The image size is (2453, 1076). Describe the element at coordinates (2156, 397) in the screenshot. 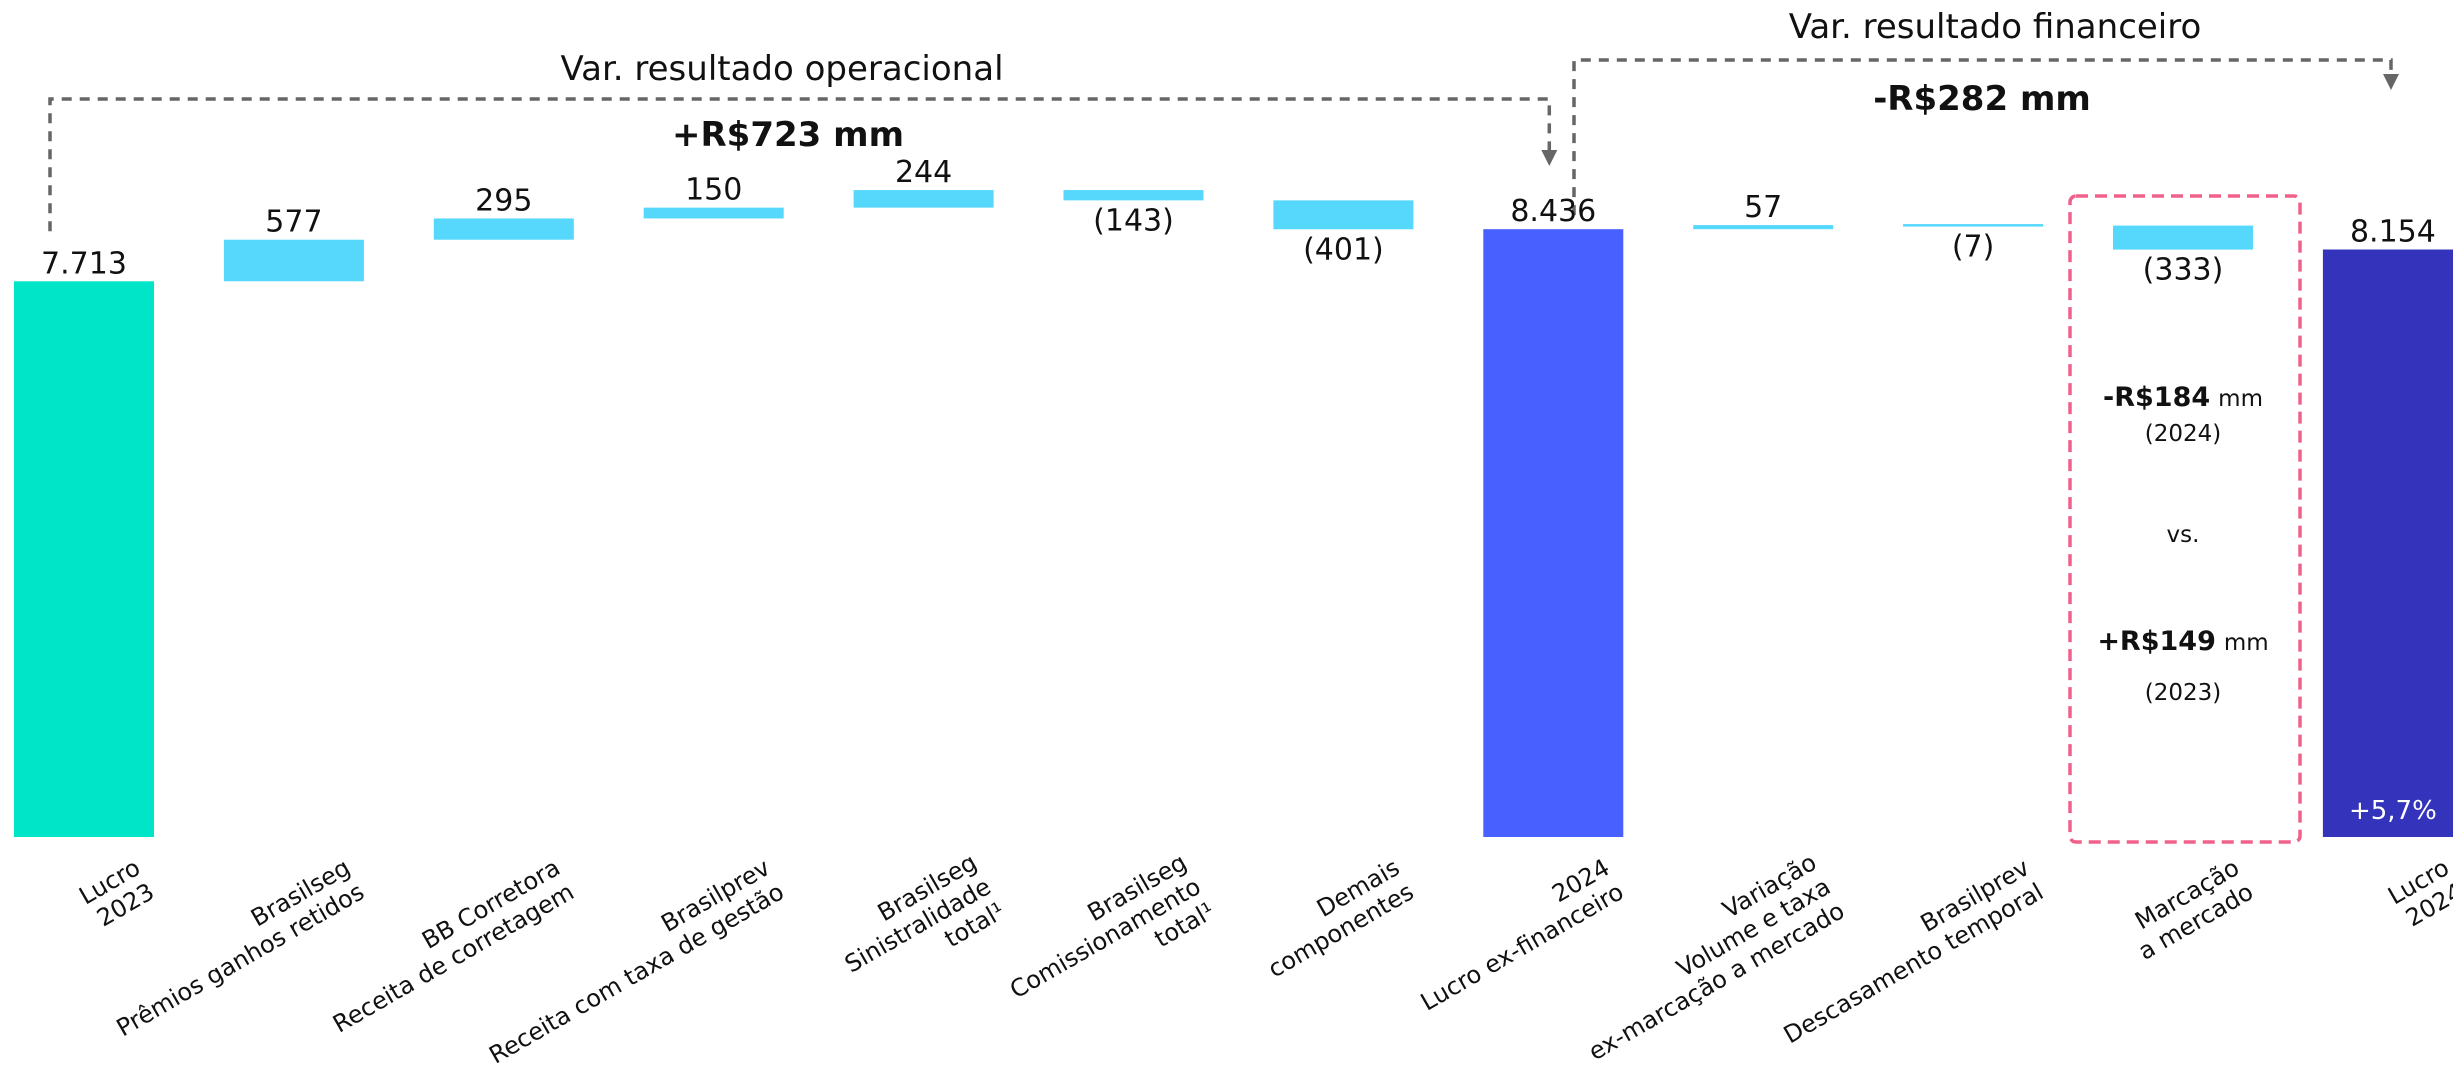

I see `highlight-value-bold: -R$184` at that location.